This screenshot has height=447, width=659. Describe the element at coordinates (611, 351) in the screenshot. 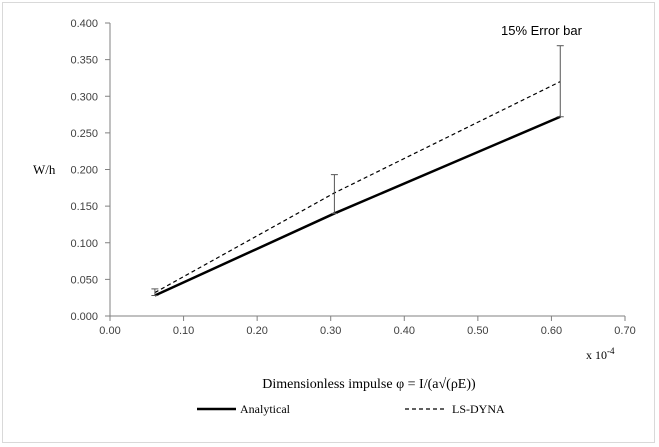

I see `x-axis-multiplier-exponent: -4` at that location.